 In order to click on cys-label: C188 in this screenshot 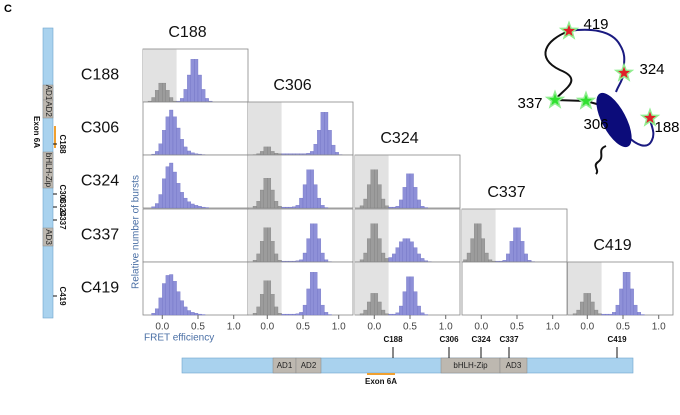, I will do `click(393, 339)`.